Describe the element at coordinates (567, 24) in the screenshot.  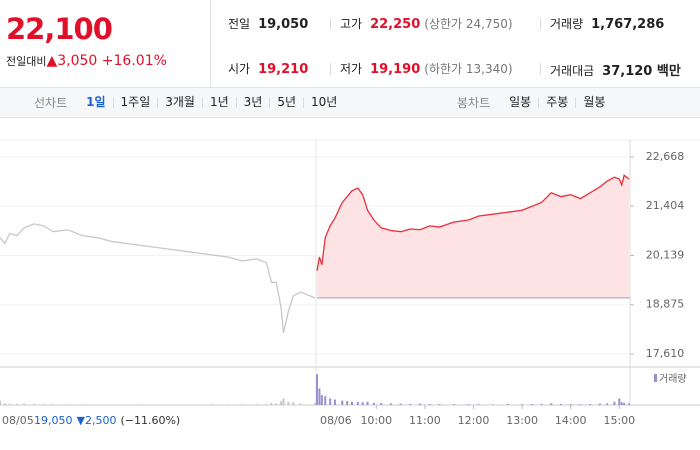
I see `stat-label: 거래량` at that location.